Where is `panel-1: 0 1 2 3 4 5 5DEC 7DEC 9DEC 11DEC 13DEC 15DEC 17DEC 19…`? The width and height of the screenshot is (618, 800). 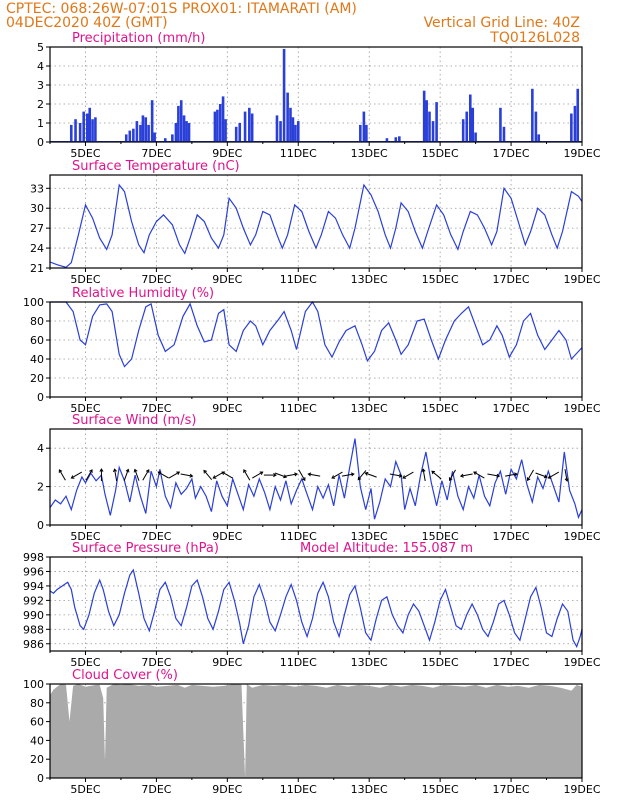
panel-1: 0 1 2 3 4 5 5DEC 7DEC 9DEC 11DEC 13DEC 15DEC 17DEC 19… is located at coordinates (319, 95).